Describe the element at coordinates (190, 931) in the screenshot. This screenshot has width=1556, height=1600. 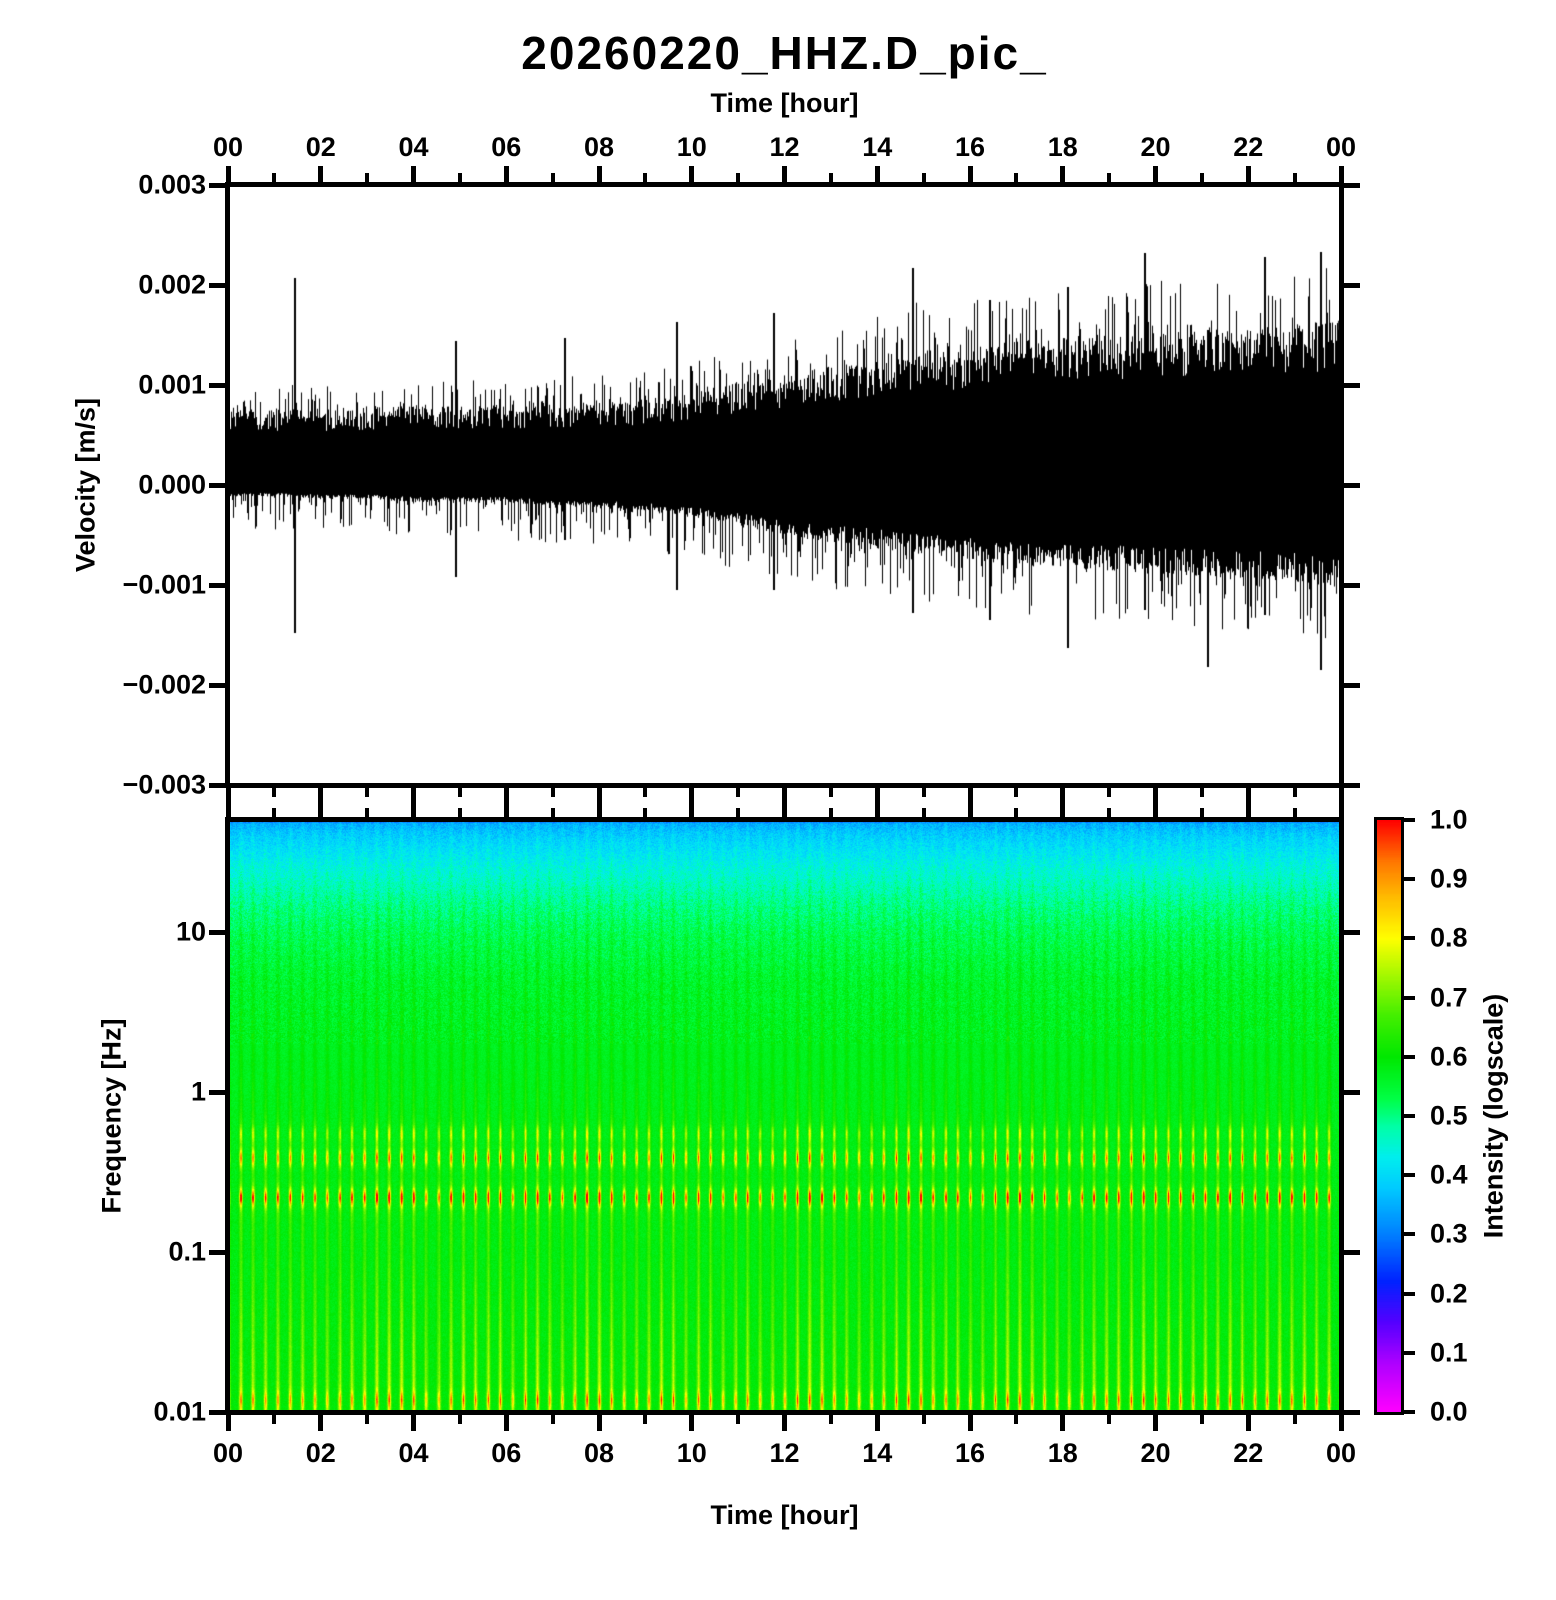
I see `frequency-tick-label: 10` at that location.